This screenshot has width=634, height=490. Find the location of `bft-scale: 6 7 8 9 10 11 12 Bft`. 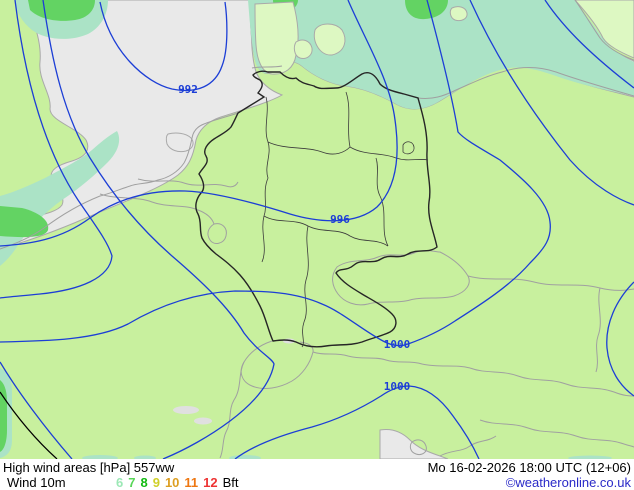

bft-scale: 6 7 8 9 10 11 12 Bft is located at coordinates (180, 482).